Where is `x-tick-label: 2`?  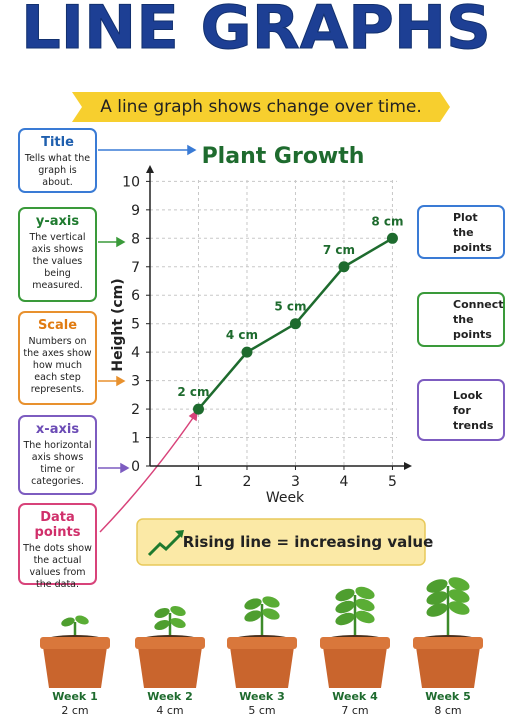 x-tick-label: 2 is located at coordinates (247, 482).